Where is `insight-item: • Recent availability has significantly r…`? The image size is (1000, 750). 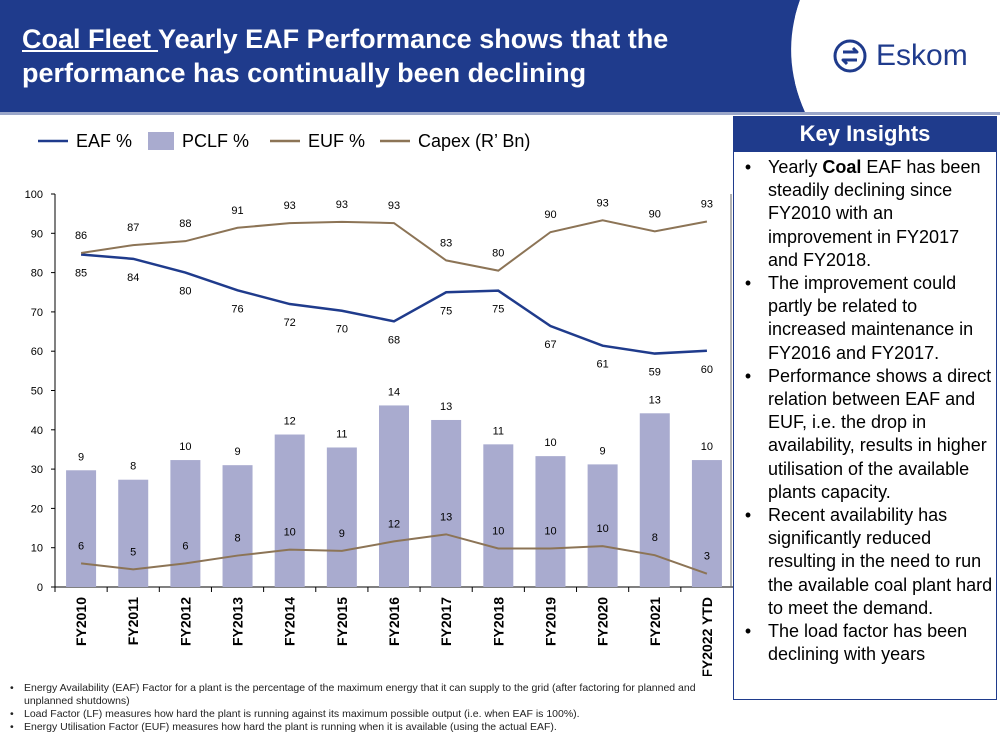 insight-item: • Recent availability has significantly r… is located at coordinates (865, 562).